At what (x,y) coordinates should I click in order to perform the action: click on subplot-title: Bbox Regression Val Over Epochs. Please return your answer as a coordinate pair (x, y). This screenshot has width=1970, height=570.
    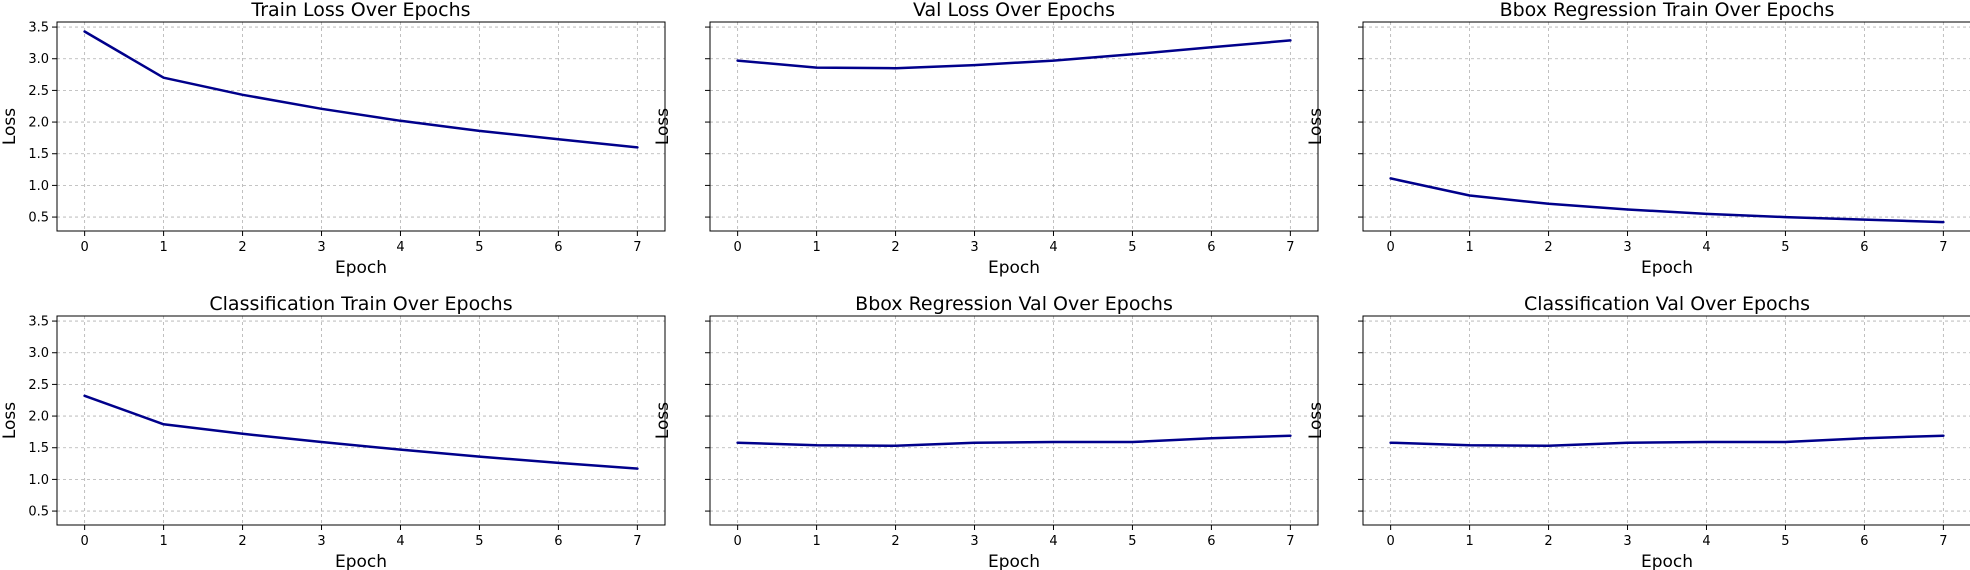
    Looking at the image, I should click on (1014, 304).